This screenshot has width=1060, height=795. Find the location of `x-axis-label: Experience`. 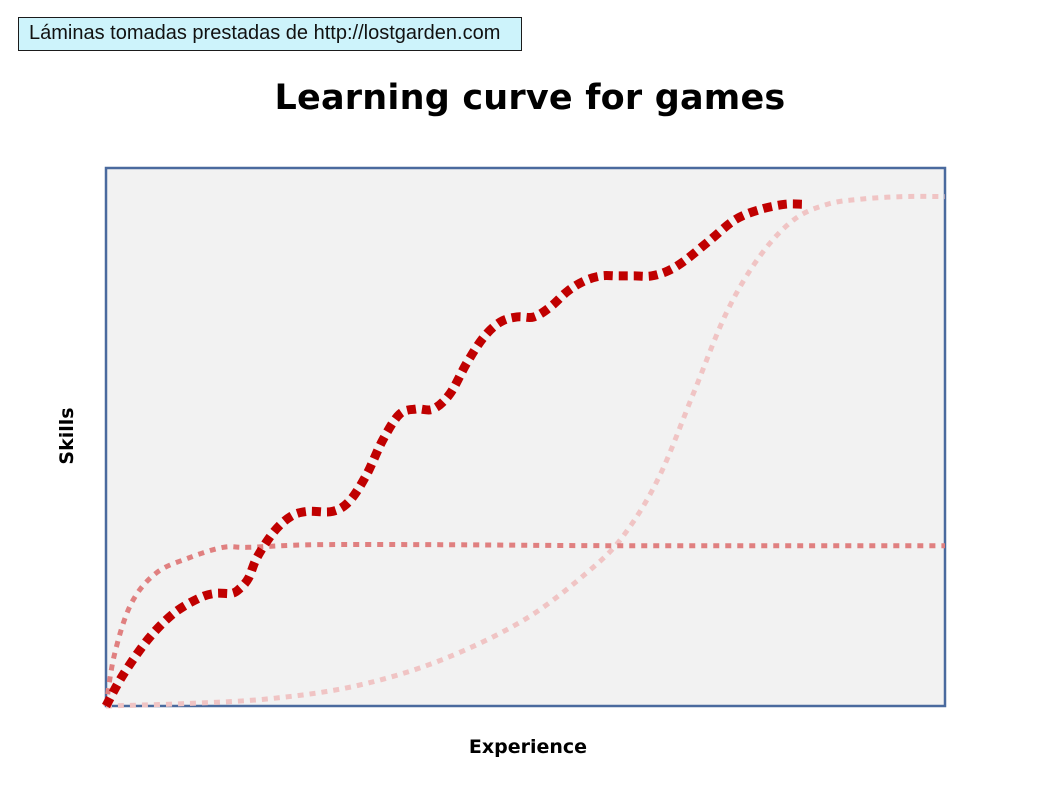

x-axis-label: Experience is located at coordinates (528, 747).